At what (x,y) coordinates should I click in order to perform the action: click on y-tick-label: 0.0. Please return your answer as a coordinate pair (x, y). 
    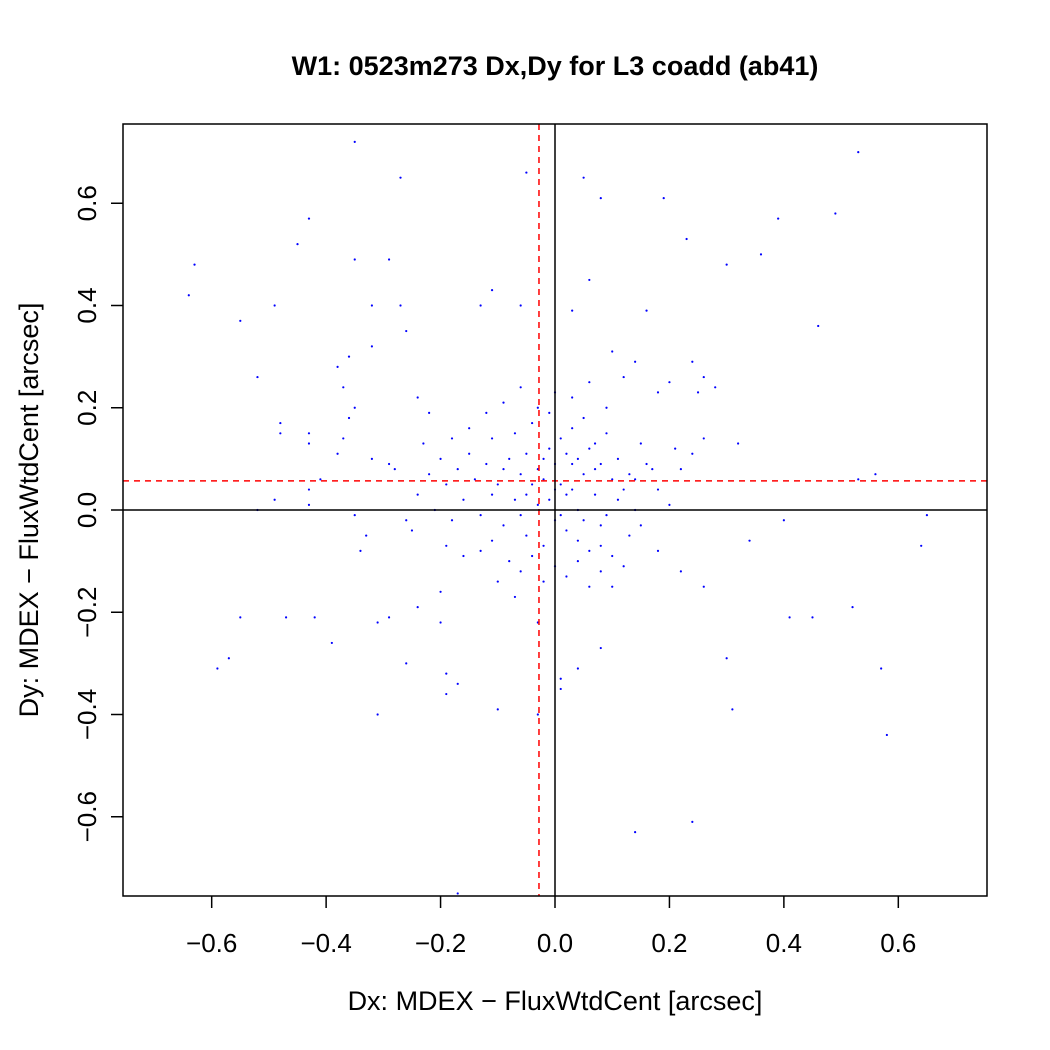
    Looking at the image, I should click on (87, 510).